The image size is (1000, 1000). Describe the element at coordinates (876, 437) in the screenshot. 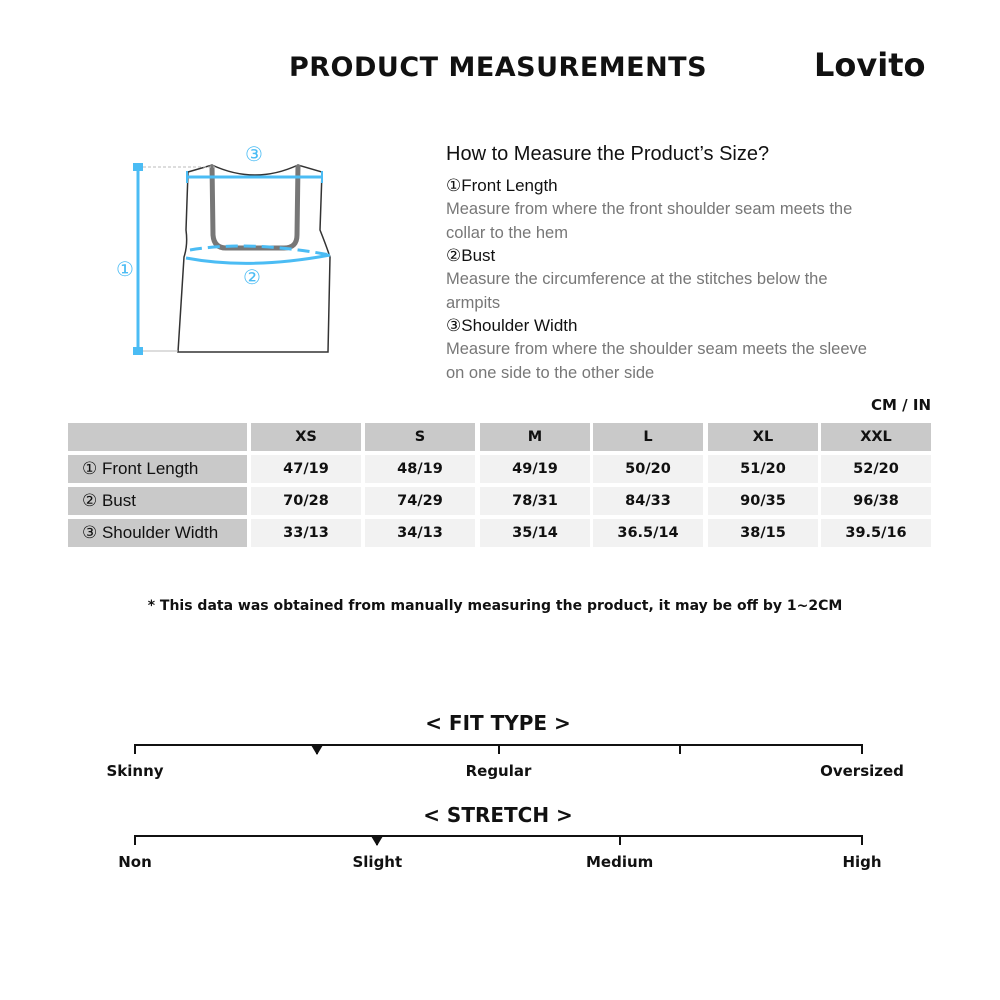

I see `size-header-xxl: XXL` at that location.